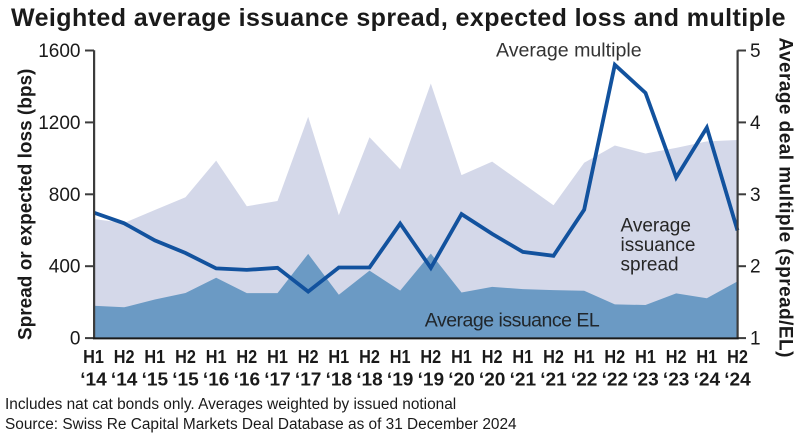 The height and width of the screenshot is (435, 800). Describe the element at coordinates (755, 123) in the screenshot. I see `svg-text: 4` at that location.